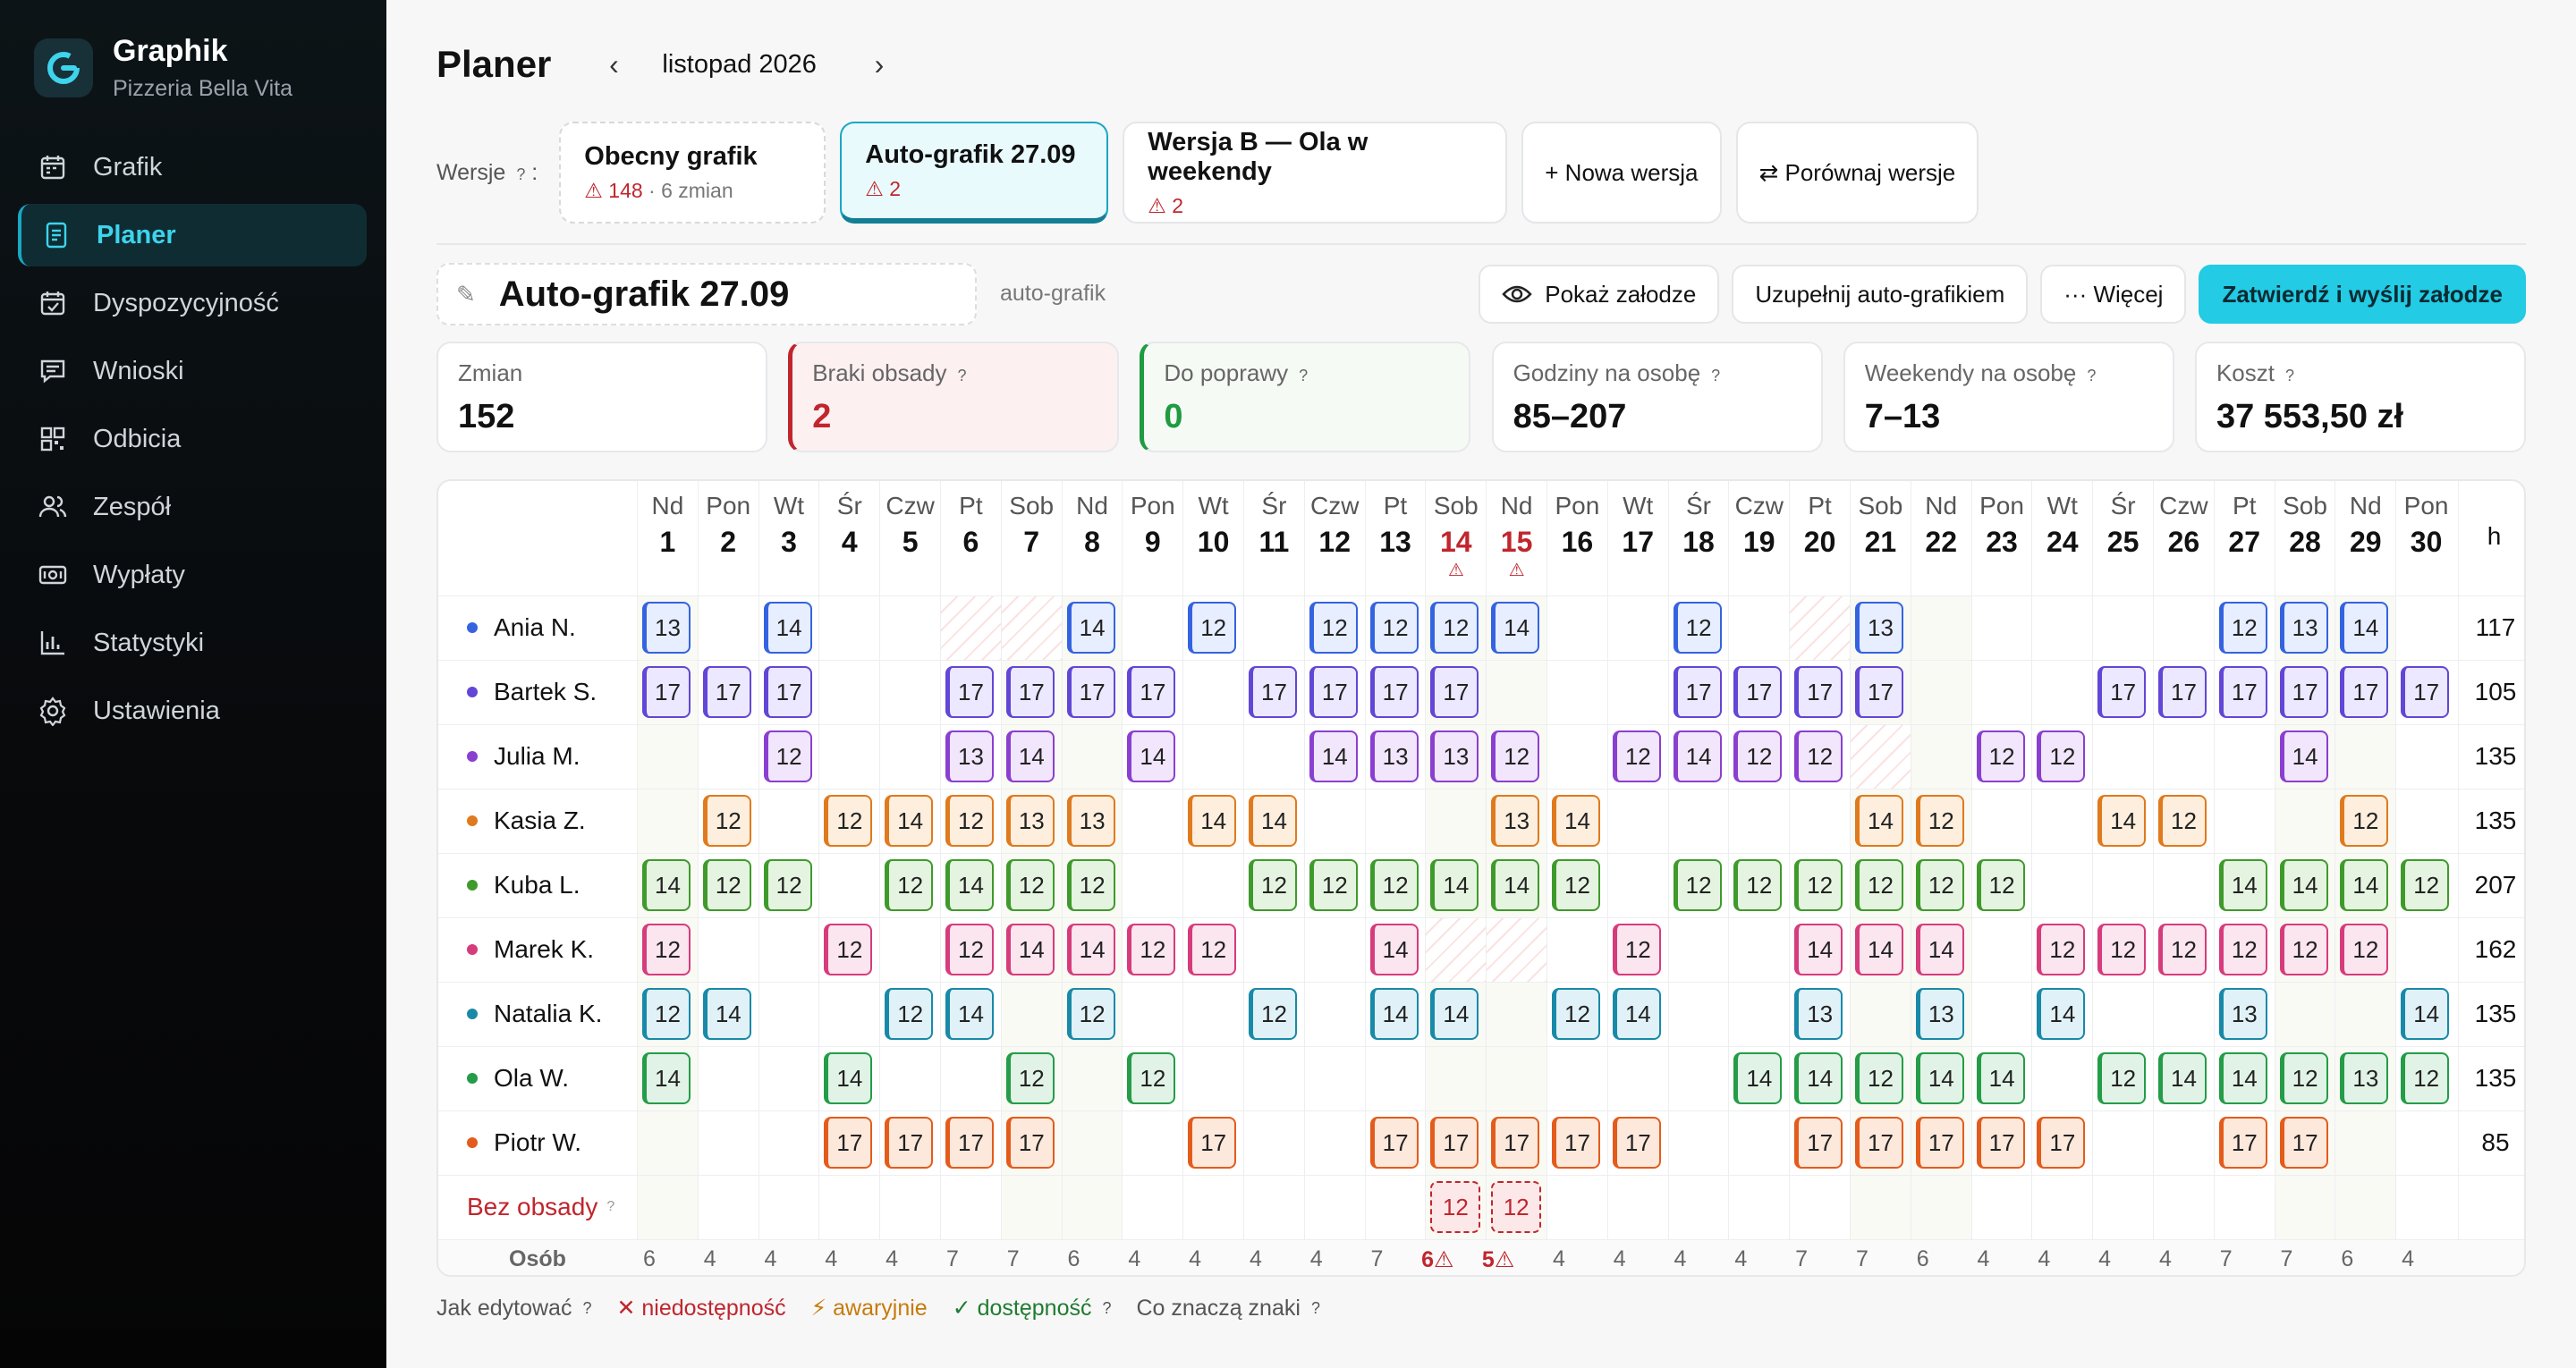 This screenshot has width=2576, height=1368. Describe the element at coordinates (537, 1014) in the screenshot. I see `employee-name: Natalia K.` at that location.